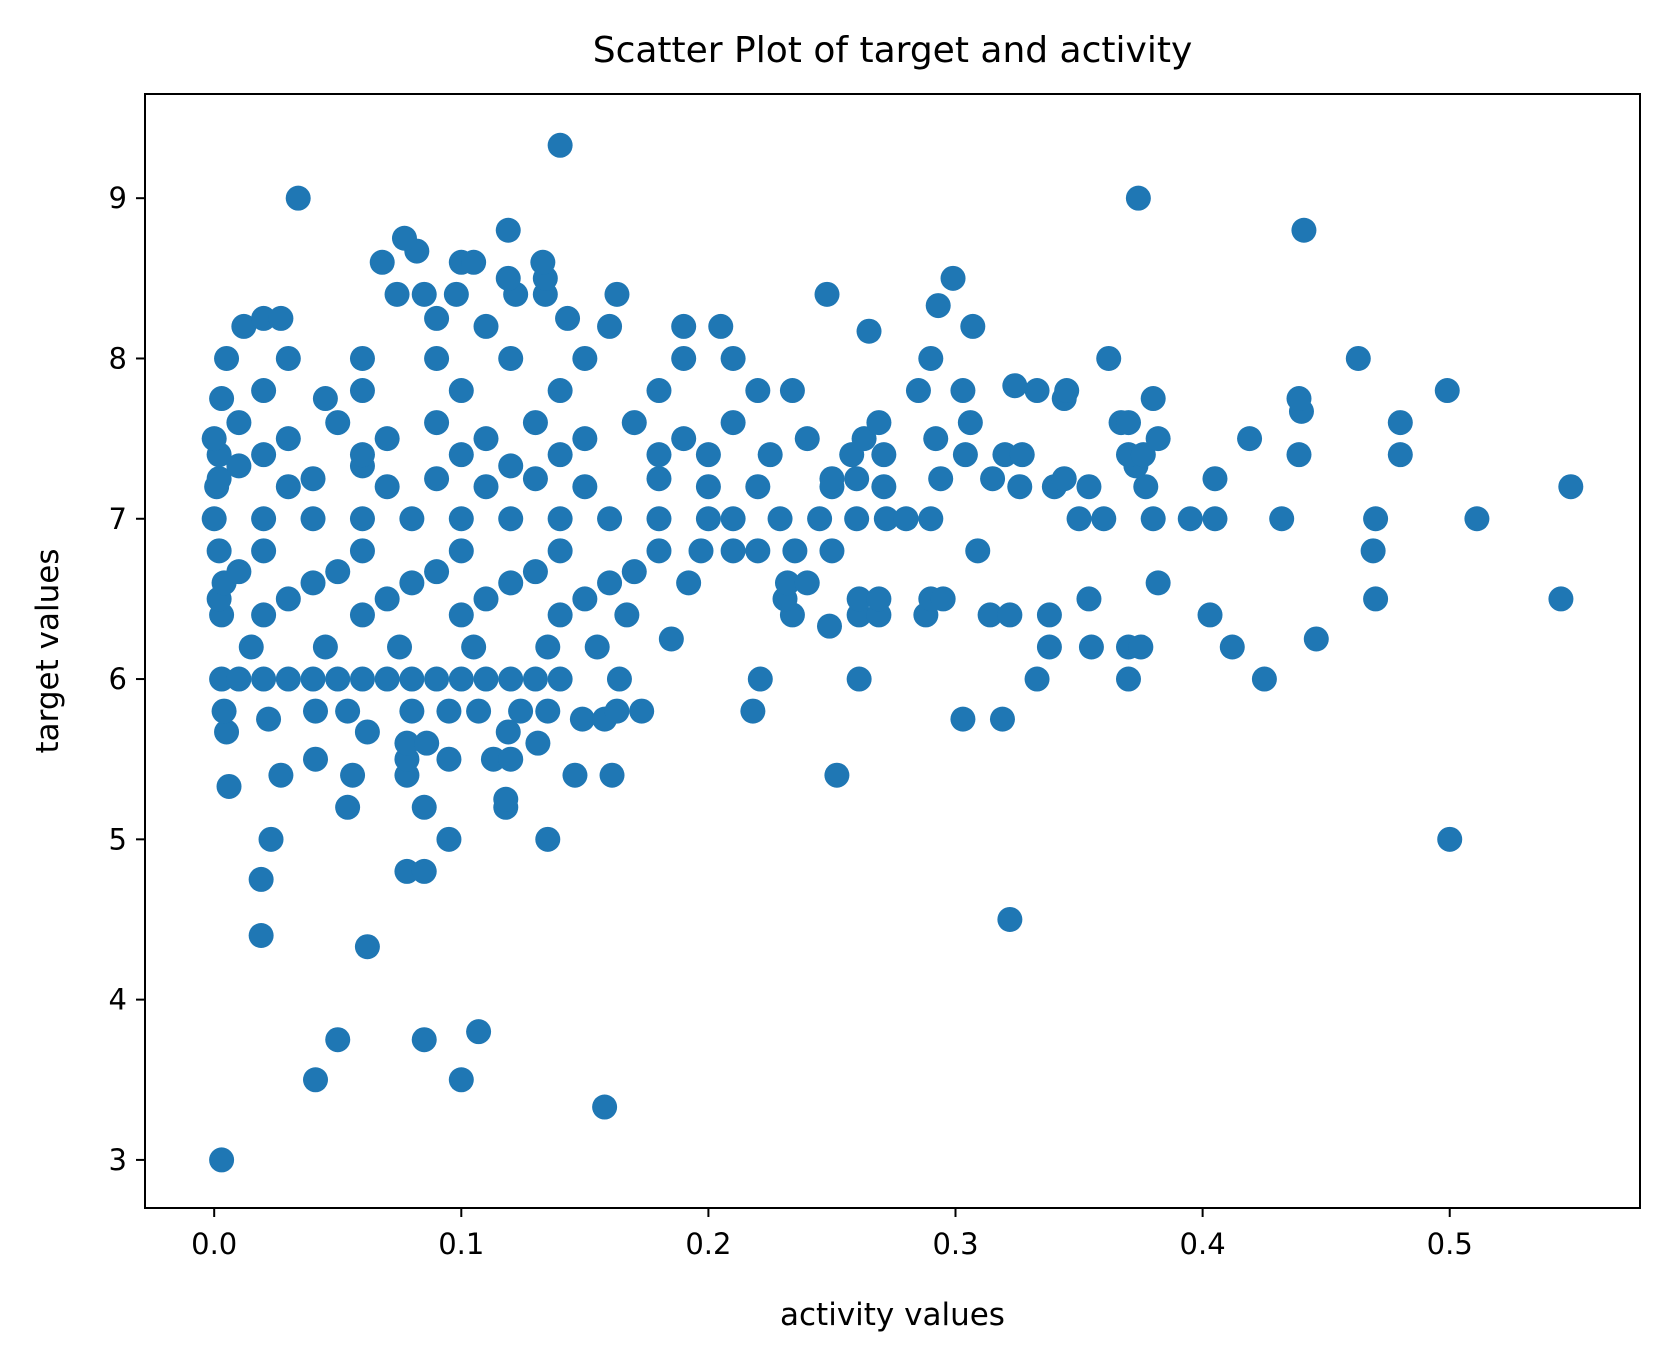 This screenshot has width=1662, height=1361. I want to click on y-tick-label: 8, so click(118, 358).